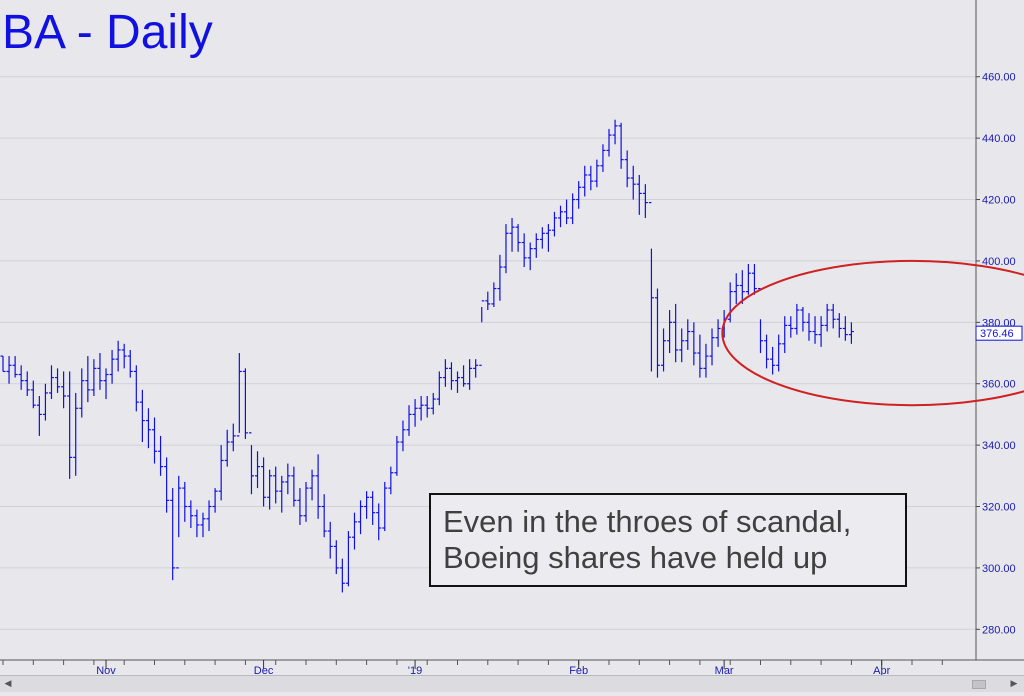 The height and width of the screenshot is (696, 1024). I want to click on y-tick-label: 360.00, so click(999, 385).